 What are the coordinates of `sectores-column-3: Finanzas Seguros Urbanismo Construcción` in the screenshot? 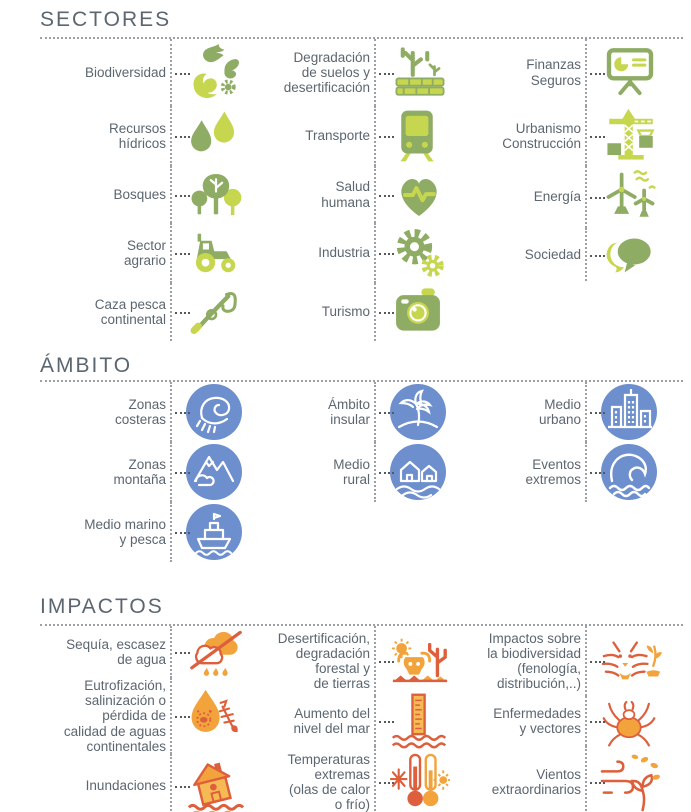 It's located at (571, 160).